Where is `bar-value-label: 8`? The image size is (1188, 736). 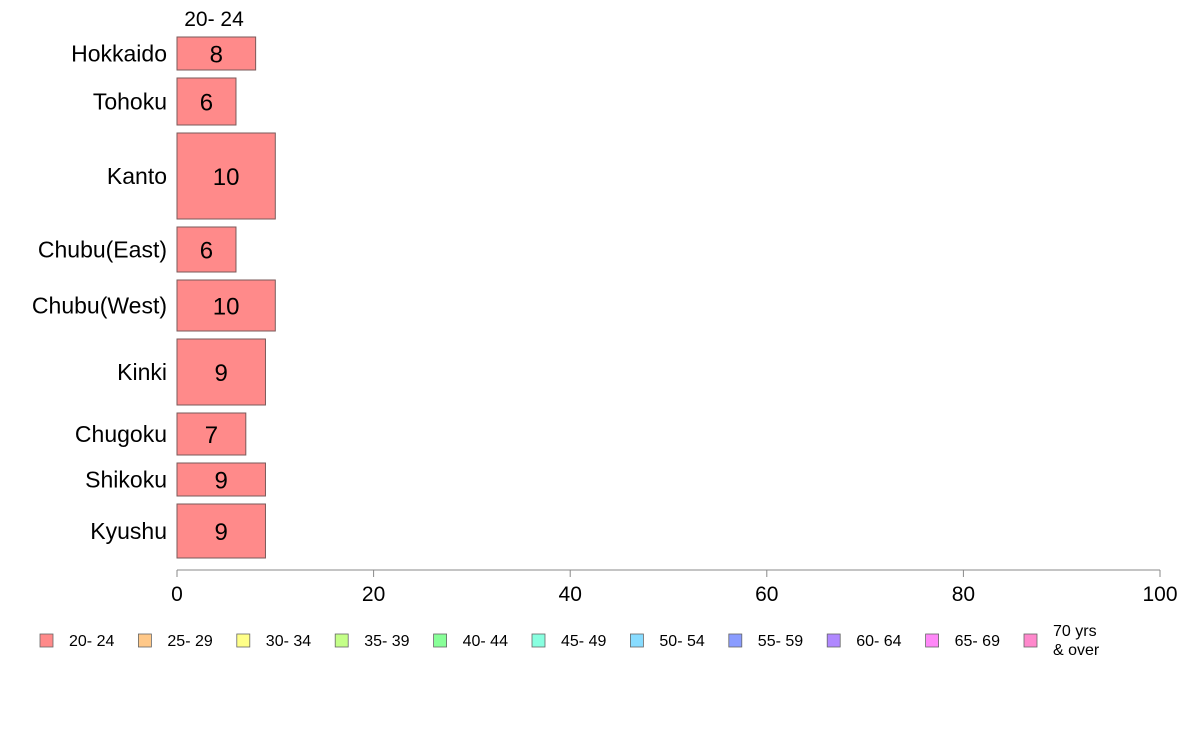
bar-value-label: 8 is located at coordinates (216, 55).